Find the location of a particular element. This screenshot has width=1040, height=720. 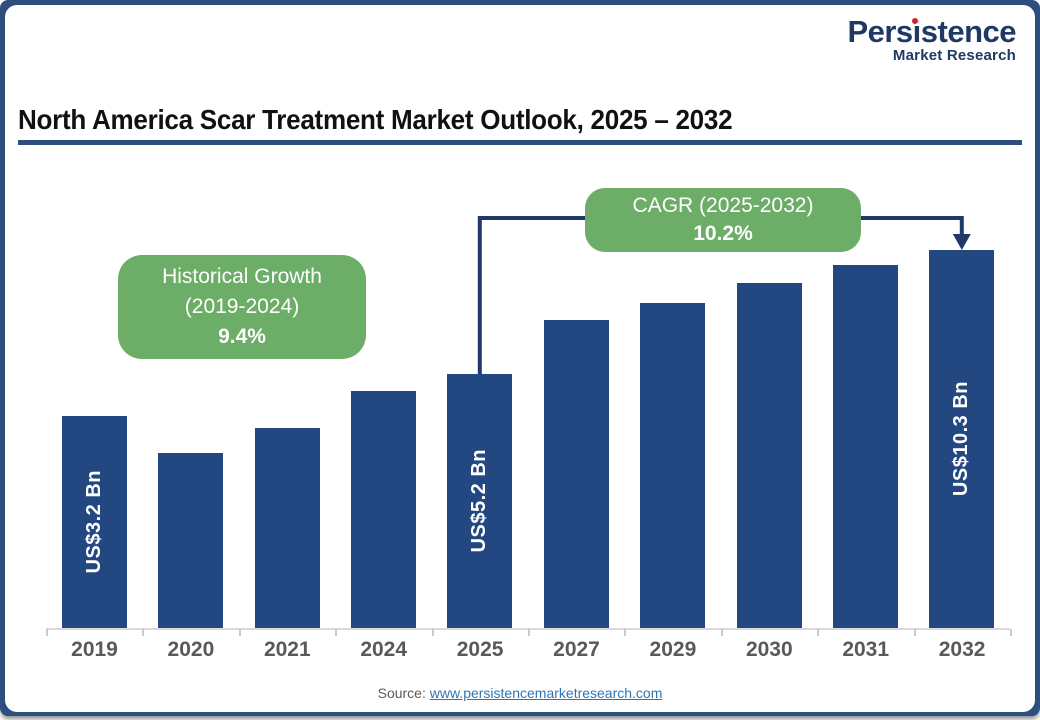

bar-2029 is located at coordinates (673, 465).